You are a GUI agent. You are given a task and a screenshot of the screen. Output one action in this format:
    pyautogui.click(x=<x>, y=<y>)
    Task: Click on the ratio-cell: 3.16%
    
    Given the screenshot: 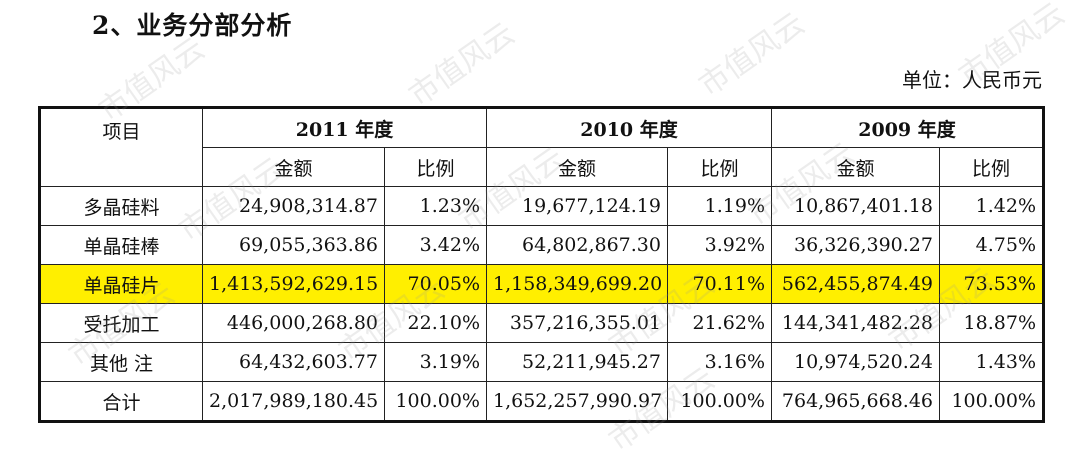 What is the action you would take?
    pyautogui.click(x=719, y=362)
    